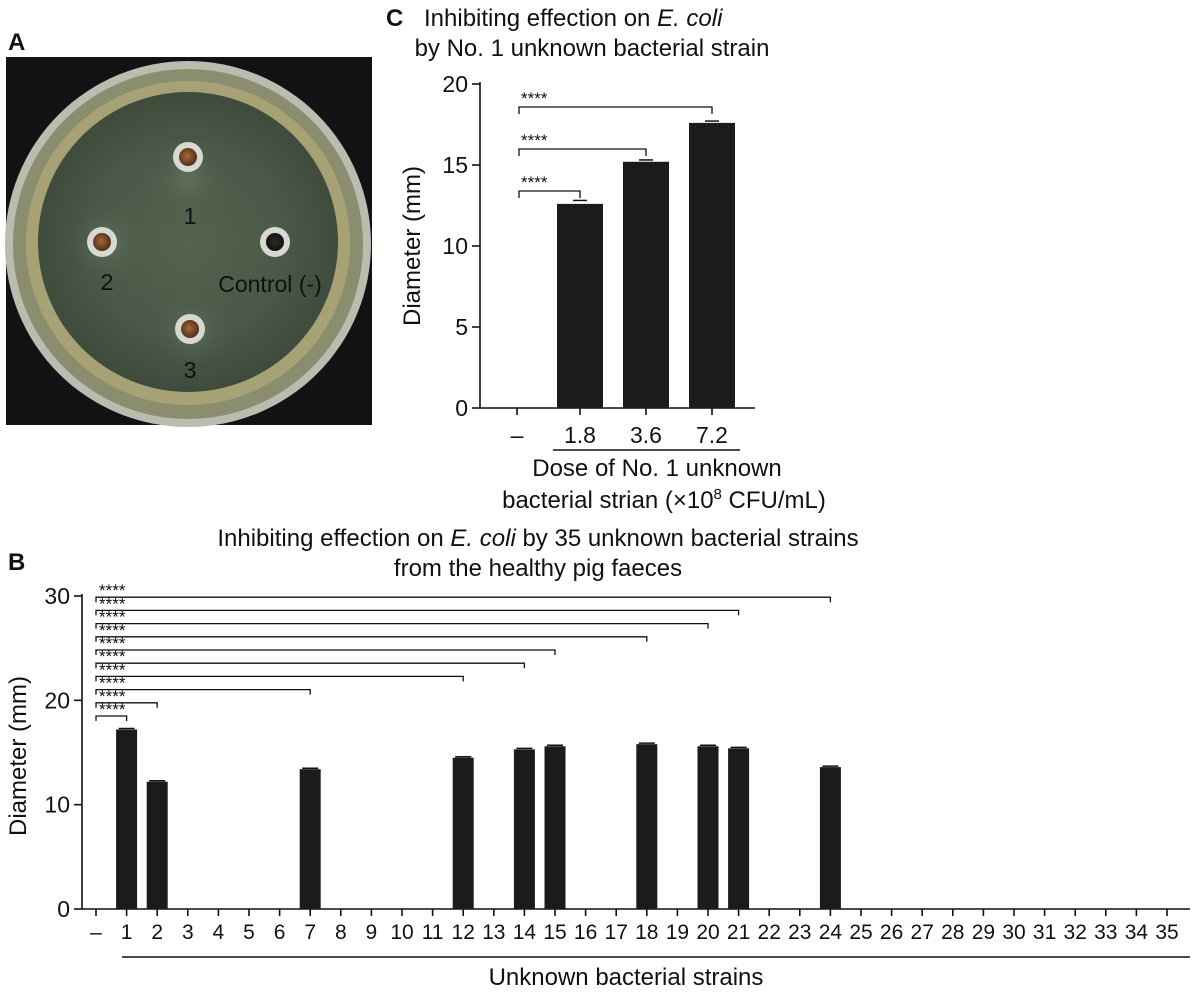 The width and height of the screenshot is (1200, 994). I want to click on petri-dish-photo: 1 2 Control (-) 3, so click(188, 242).